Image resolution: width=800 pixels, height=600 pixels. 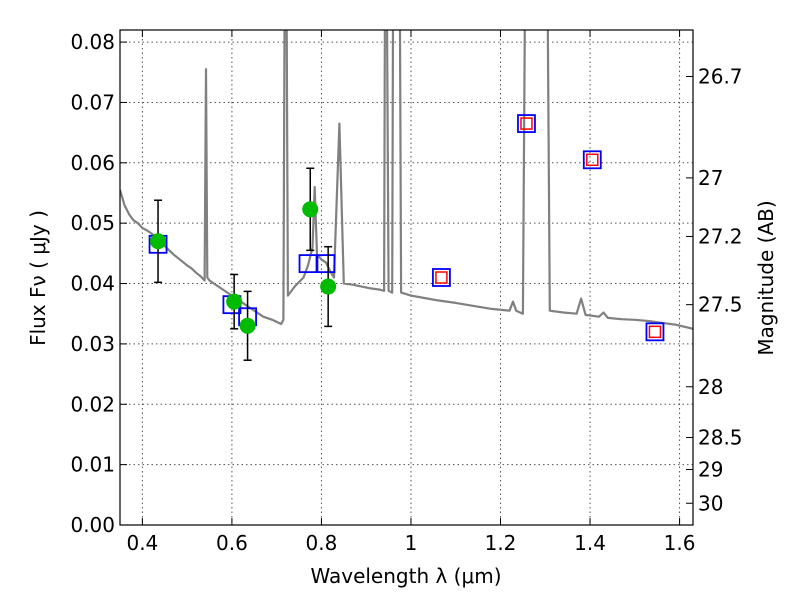 I want to click on y-tick-label: 0.05, so click(x=92, y=223).